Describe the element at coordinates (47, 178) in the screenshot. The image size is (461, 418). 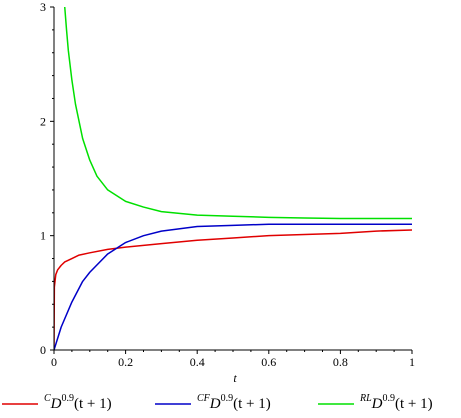
I see `y-ticks: 0 1 2 3` at that location.